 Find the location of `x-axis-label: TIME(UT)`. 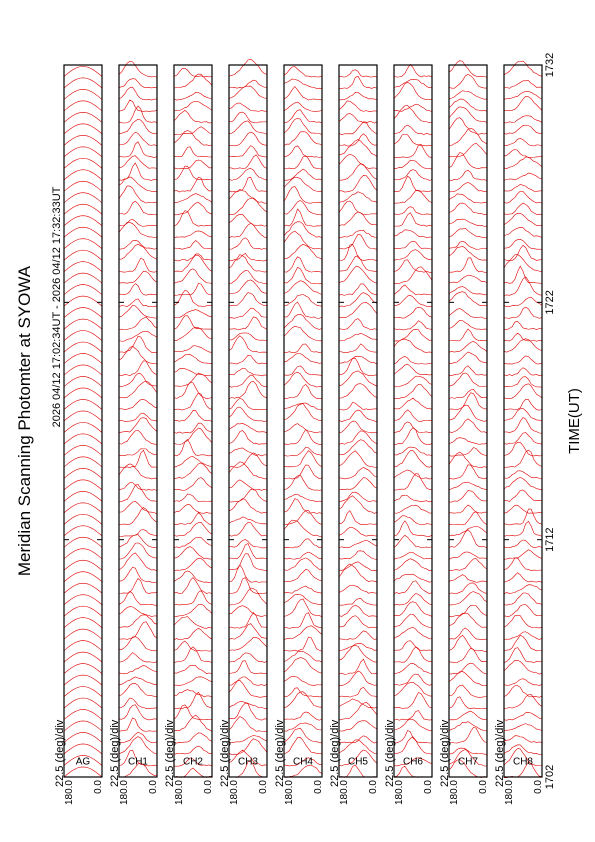

x-axis-label: TIME(UT) is located at coordinates (574, 421).